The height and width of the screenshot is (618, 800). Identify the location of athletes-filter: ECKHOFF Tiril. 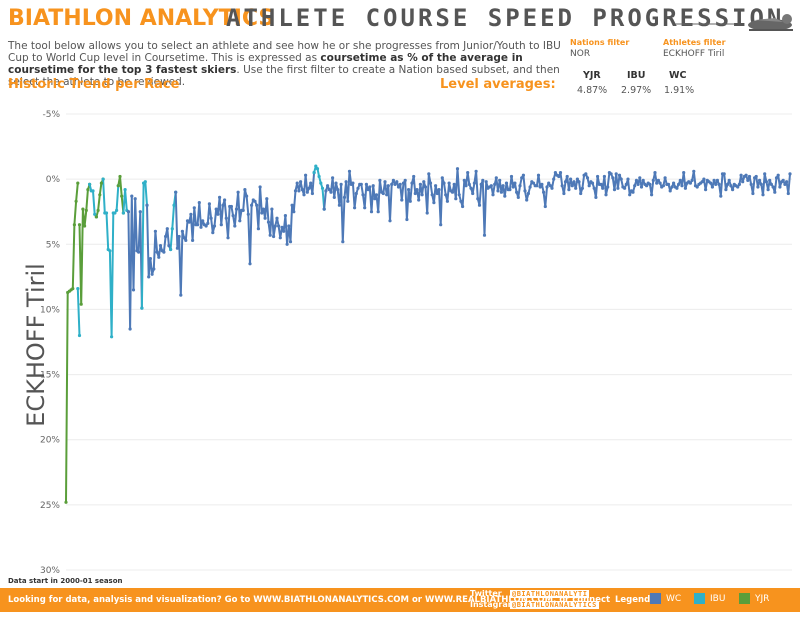
(694, 54).